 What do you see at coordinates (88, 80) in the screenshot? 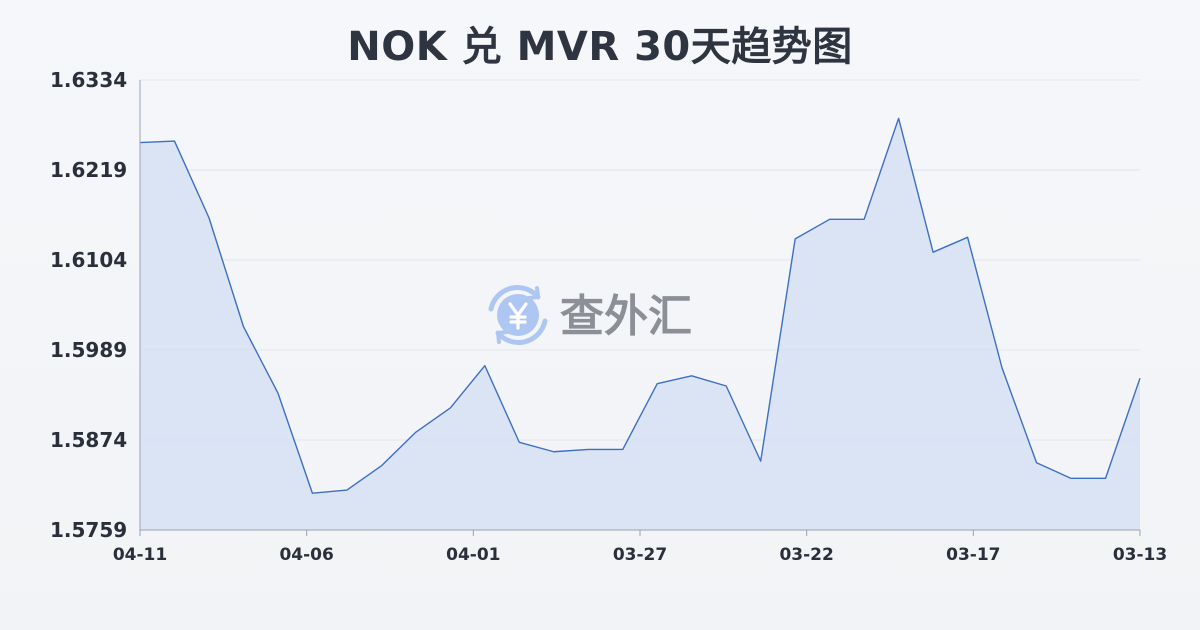
I see `y-tick-label: 1.6334` at bounding box center [88, 80].